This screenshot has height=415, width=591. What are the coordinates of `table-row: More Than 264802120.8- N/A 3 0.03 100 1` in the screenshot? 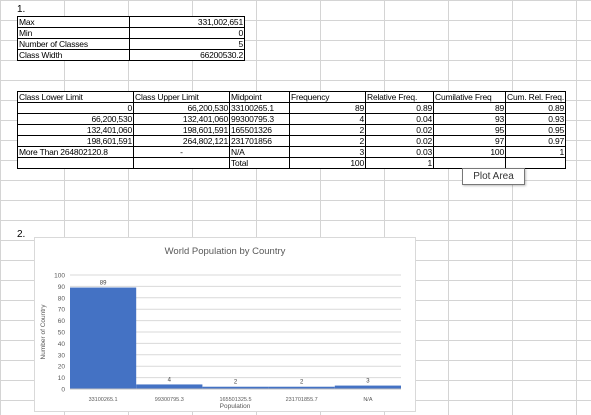 It's located at (291, 152).